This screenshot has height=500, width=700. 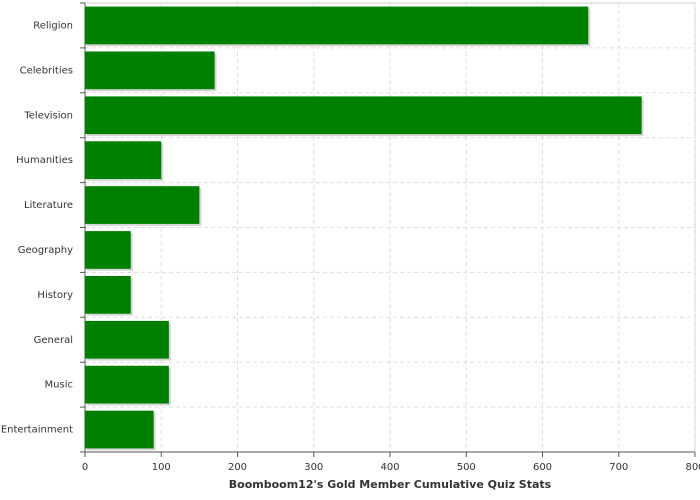 I want to click on y-tick-label: History, so click(x=55, y=295).